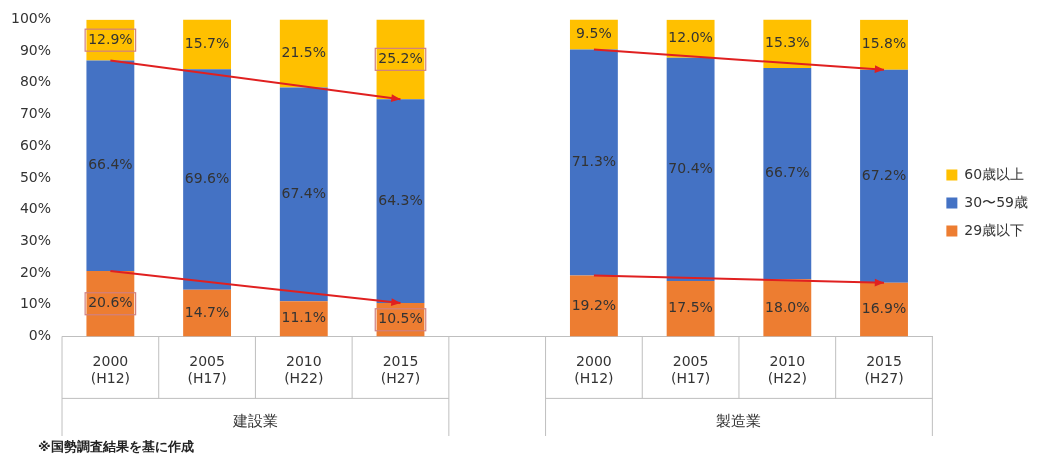 The height and width of the screenshot is (470, 1059). I want to click on data-label: 21.5%, so click(304, 52).